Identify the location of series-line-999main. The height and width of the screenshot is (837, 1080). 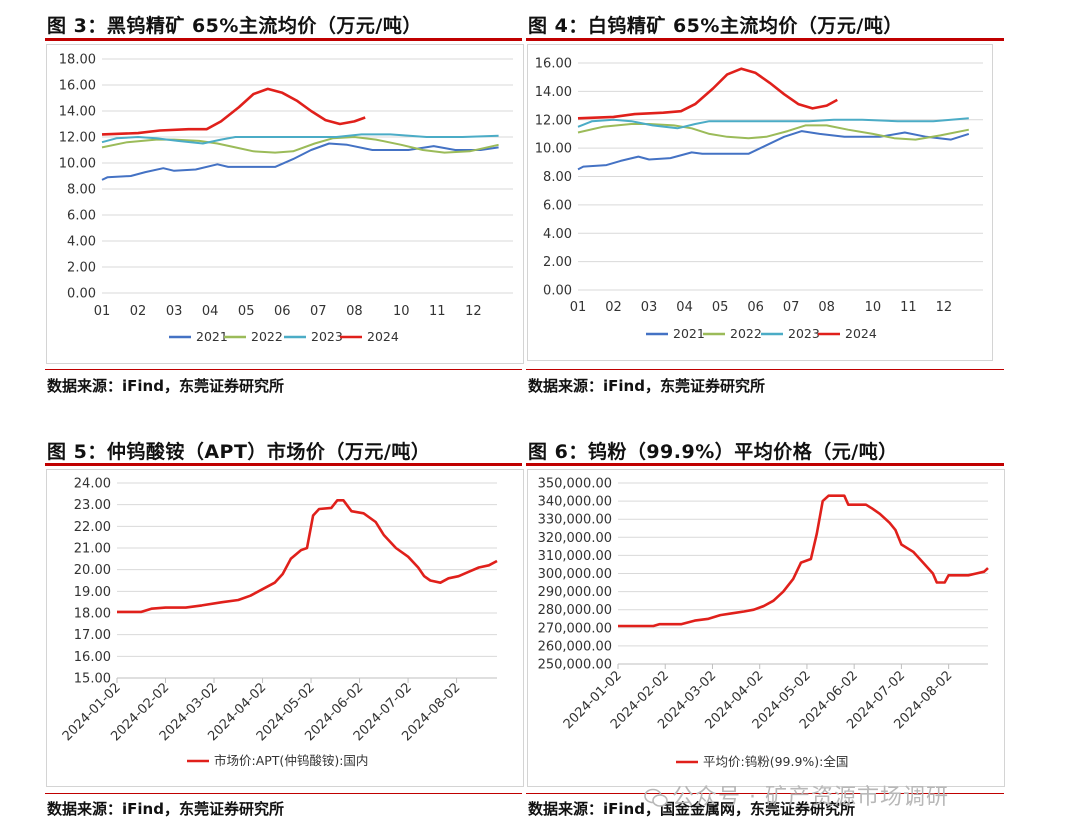
(803, 561).